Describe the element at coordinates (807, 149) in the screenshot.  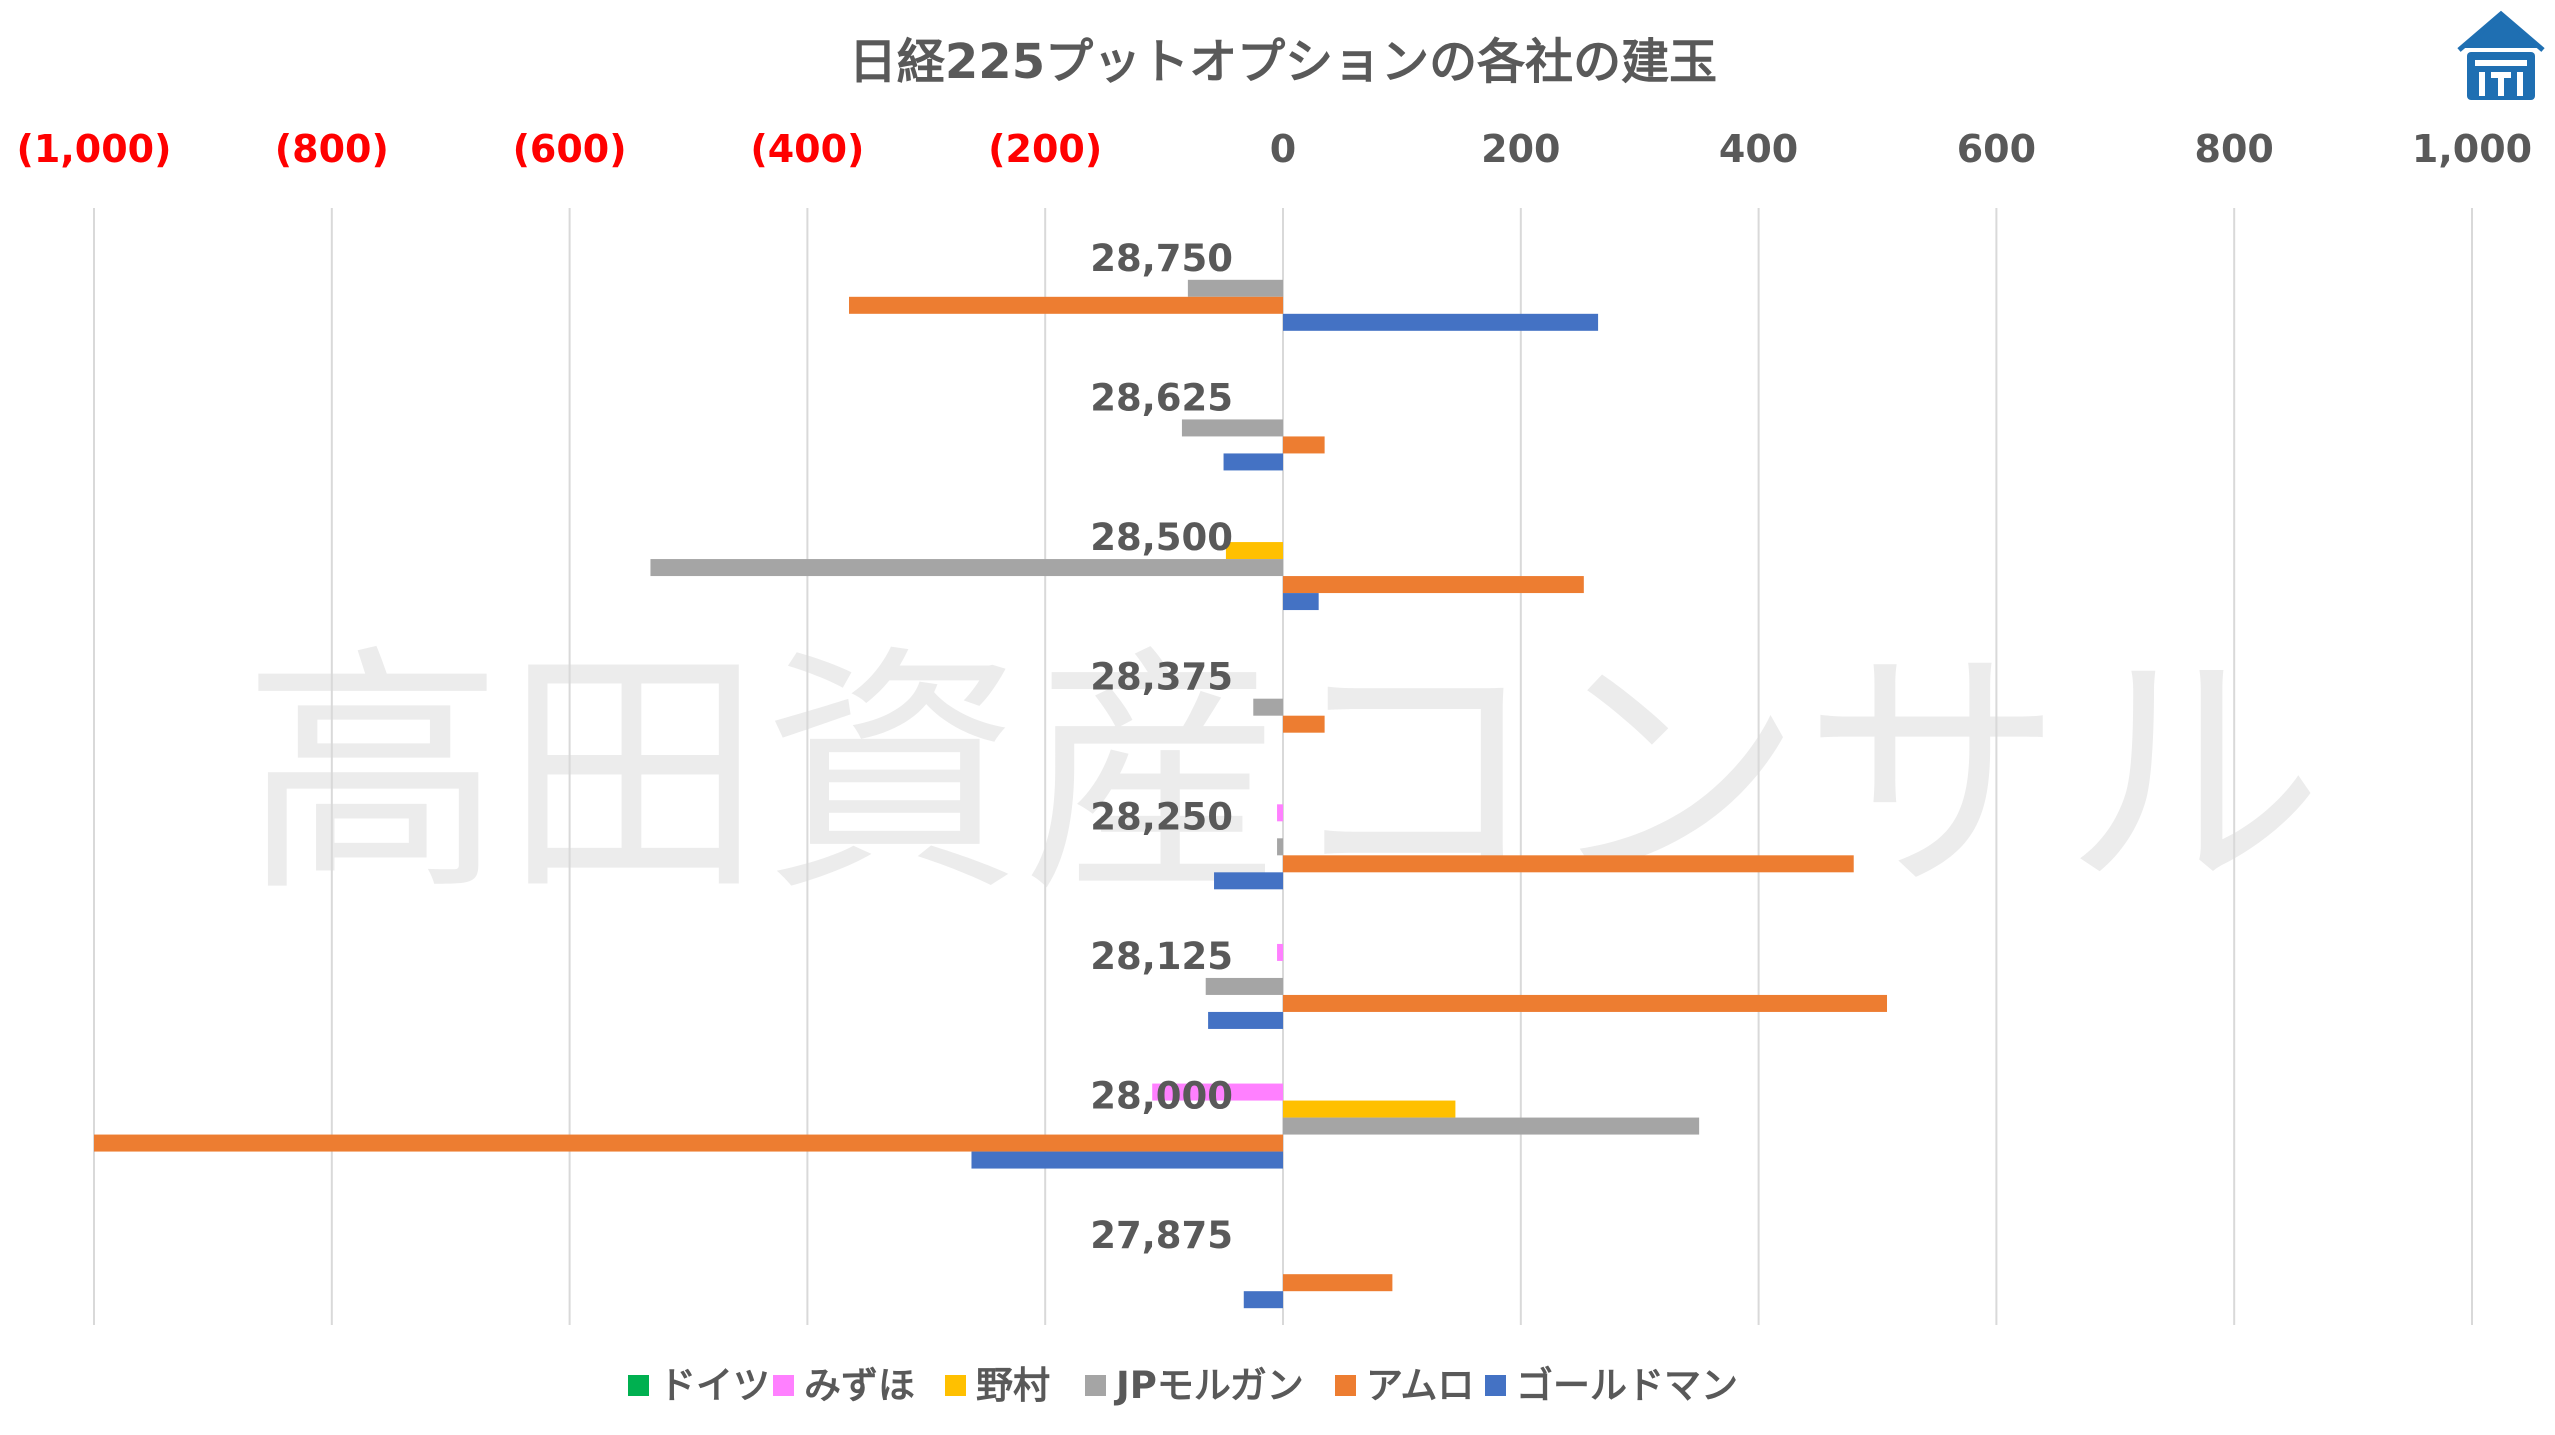
I see `x-tick-label: (400)` at that location.